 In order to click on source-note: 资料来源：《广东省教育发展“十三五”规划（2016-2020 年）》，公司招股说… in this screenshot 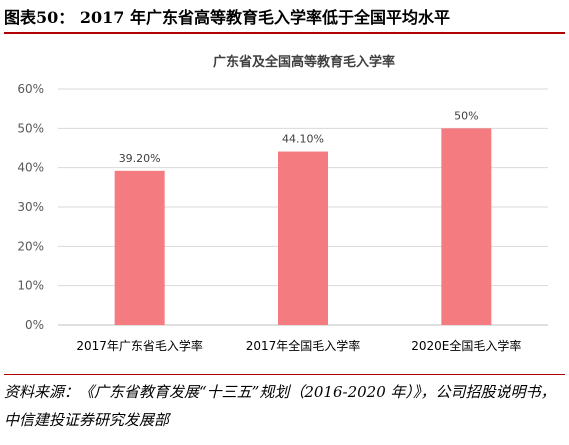, I will do `click(280, 406)`.